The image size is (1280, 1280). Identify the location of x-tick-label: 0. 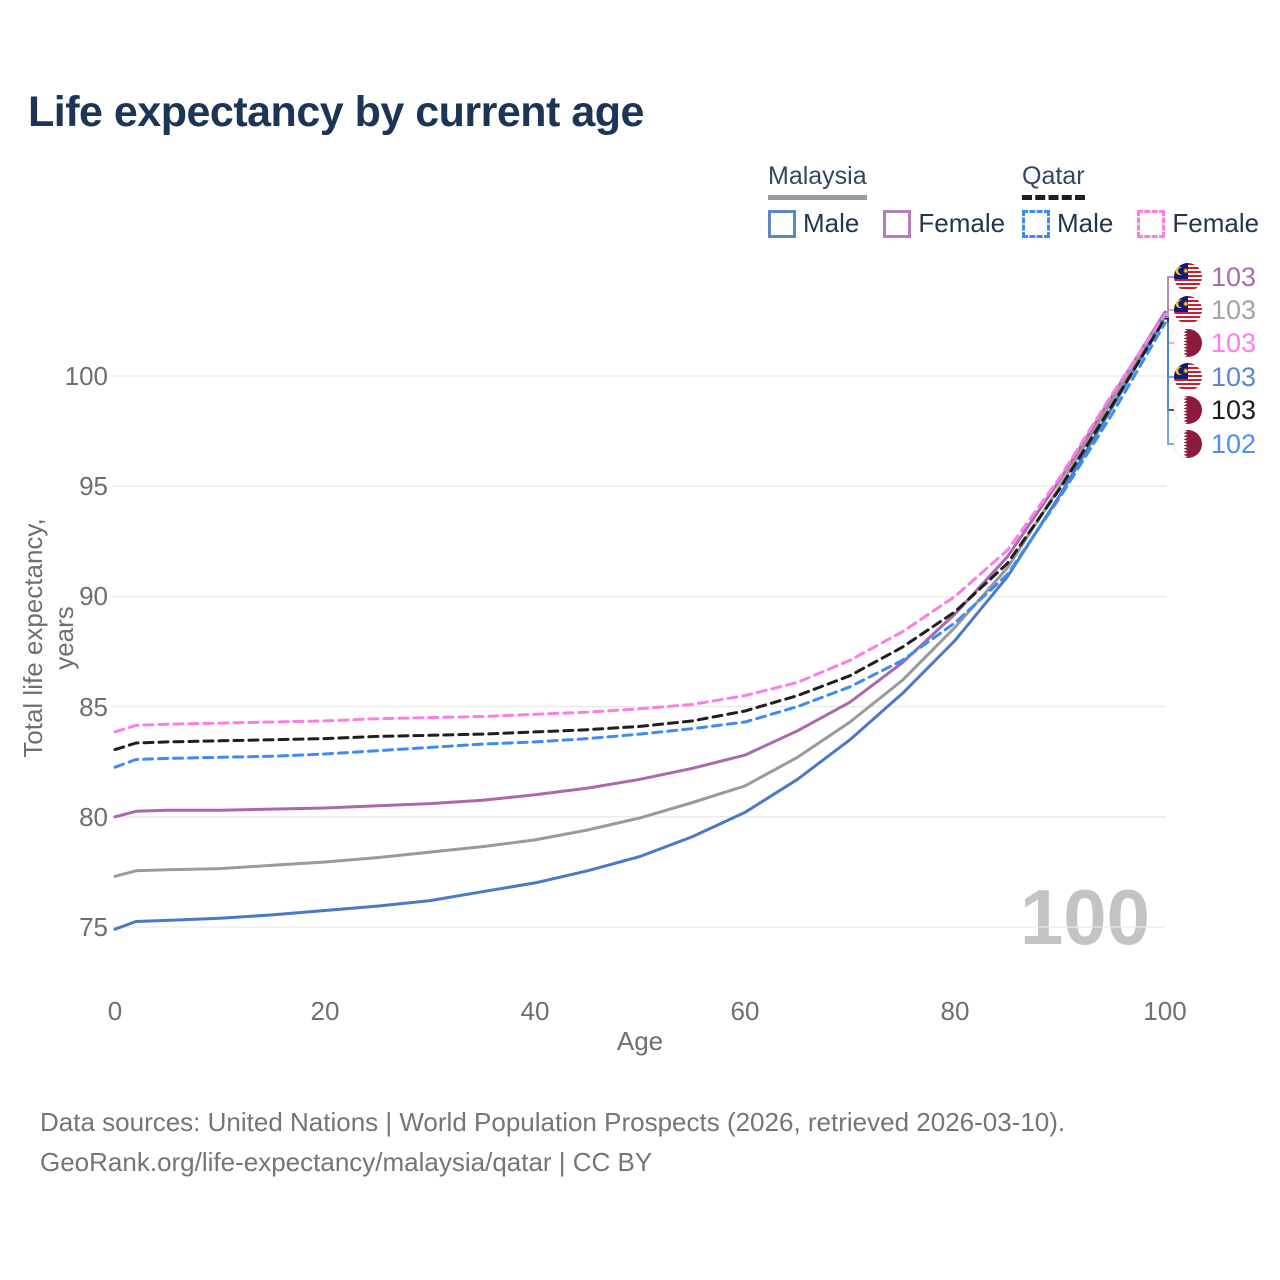
(115, 1011).